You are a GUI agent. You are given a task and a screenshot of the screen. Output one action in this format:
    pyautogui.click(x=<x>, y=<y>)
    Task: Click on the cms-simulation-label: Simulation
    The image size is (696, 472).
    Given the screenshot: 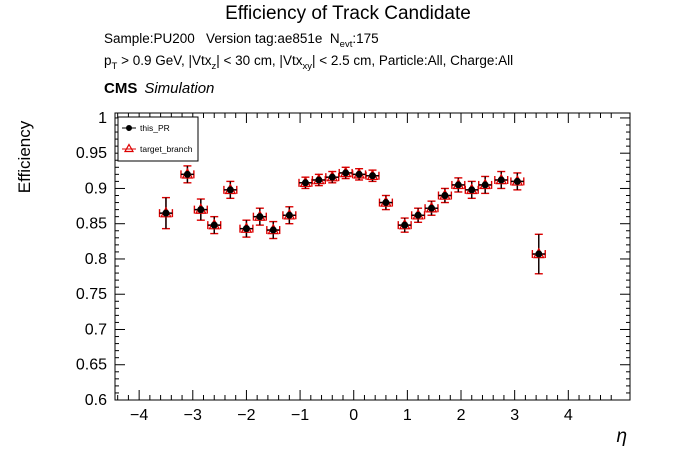 What is the action you would take?
    pyautogui.click(x=179, y=88)
    